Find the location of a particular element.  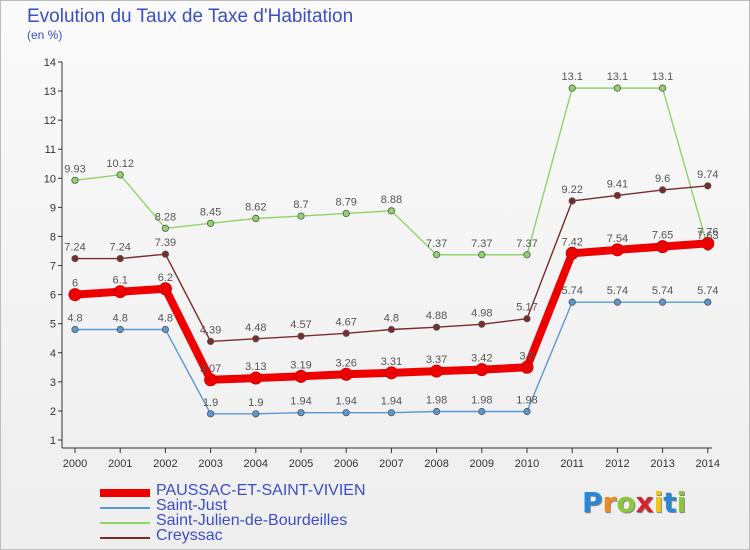

data-label: 7.63 is located at coordinates (707, 236).